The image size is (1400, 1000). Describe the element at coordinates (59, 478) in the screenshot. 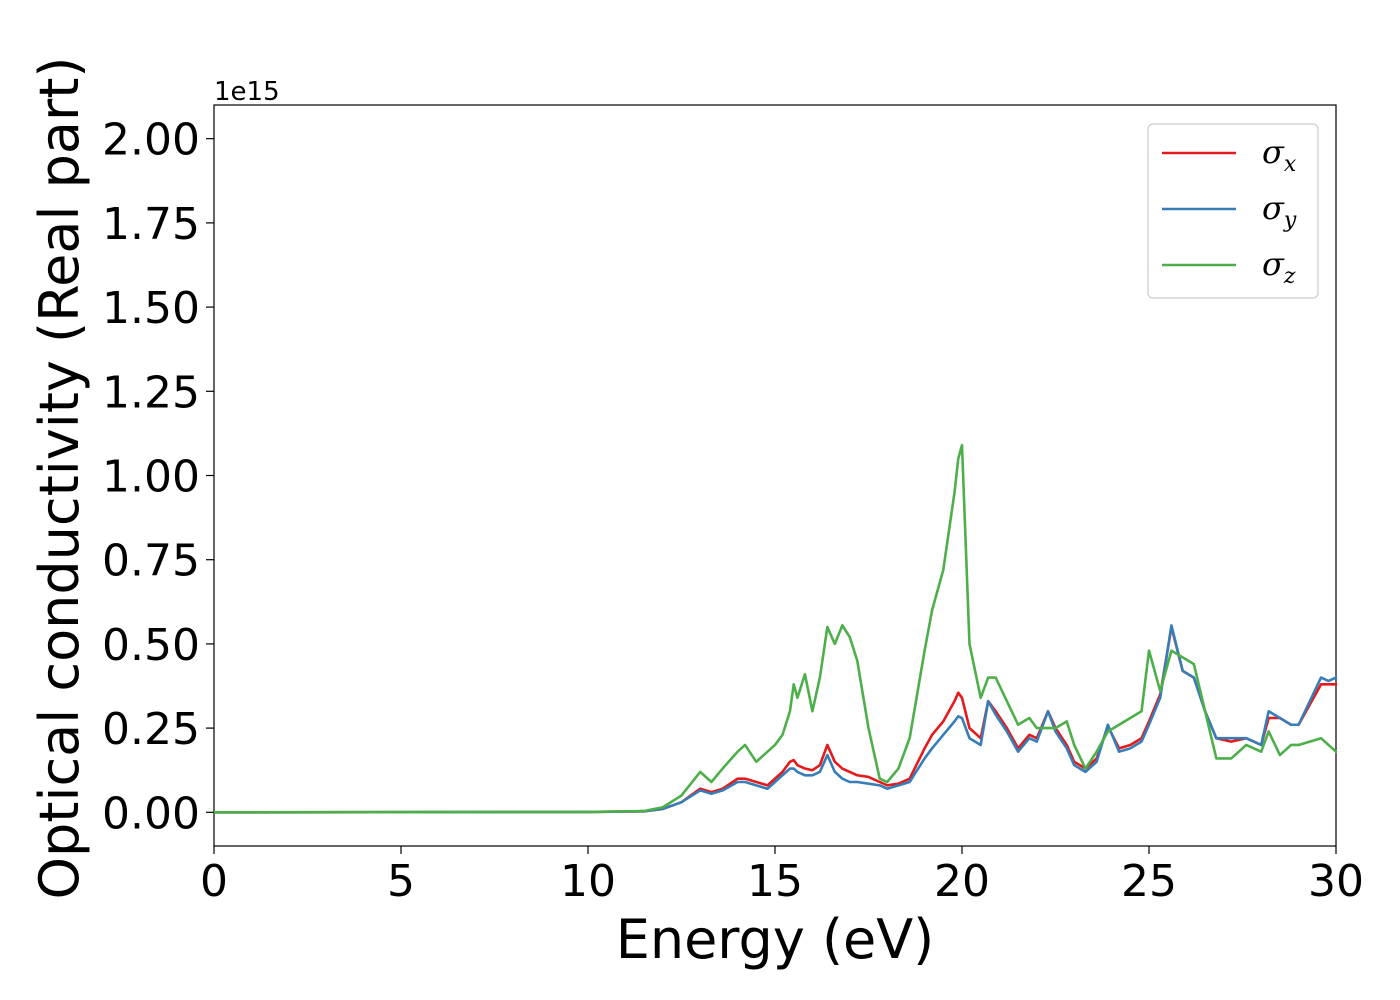

I see `y-axis-title: Optical conductivity (Real part)` at that location.